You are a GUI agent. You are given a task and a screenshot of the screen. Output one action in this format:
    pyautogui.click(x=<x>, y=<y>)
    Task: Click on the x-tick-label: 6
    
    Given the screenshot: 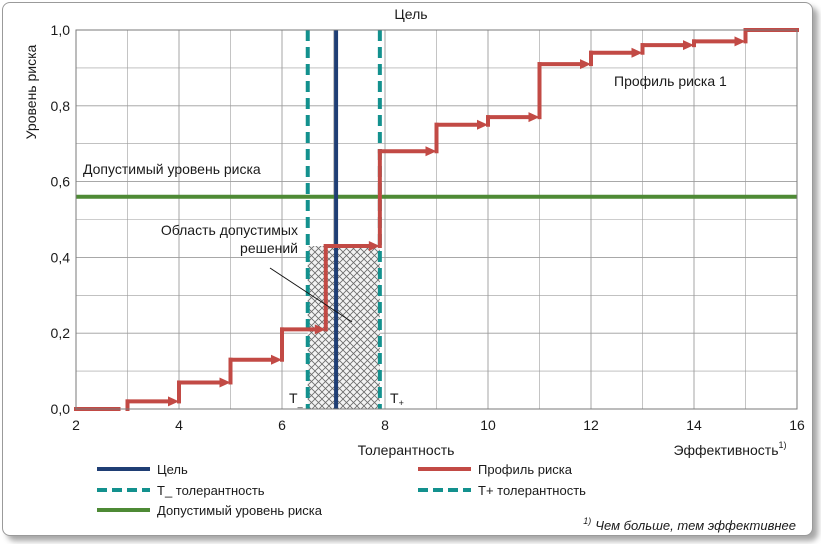 What is the action you would take?
    pyautogui.click(x=282, y=425)
    